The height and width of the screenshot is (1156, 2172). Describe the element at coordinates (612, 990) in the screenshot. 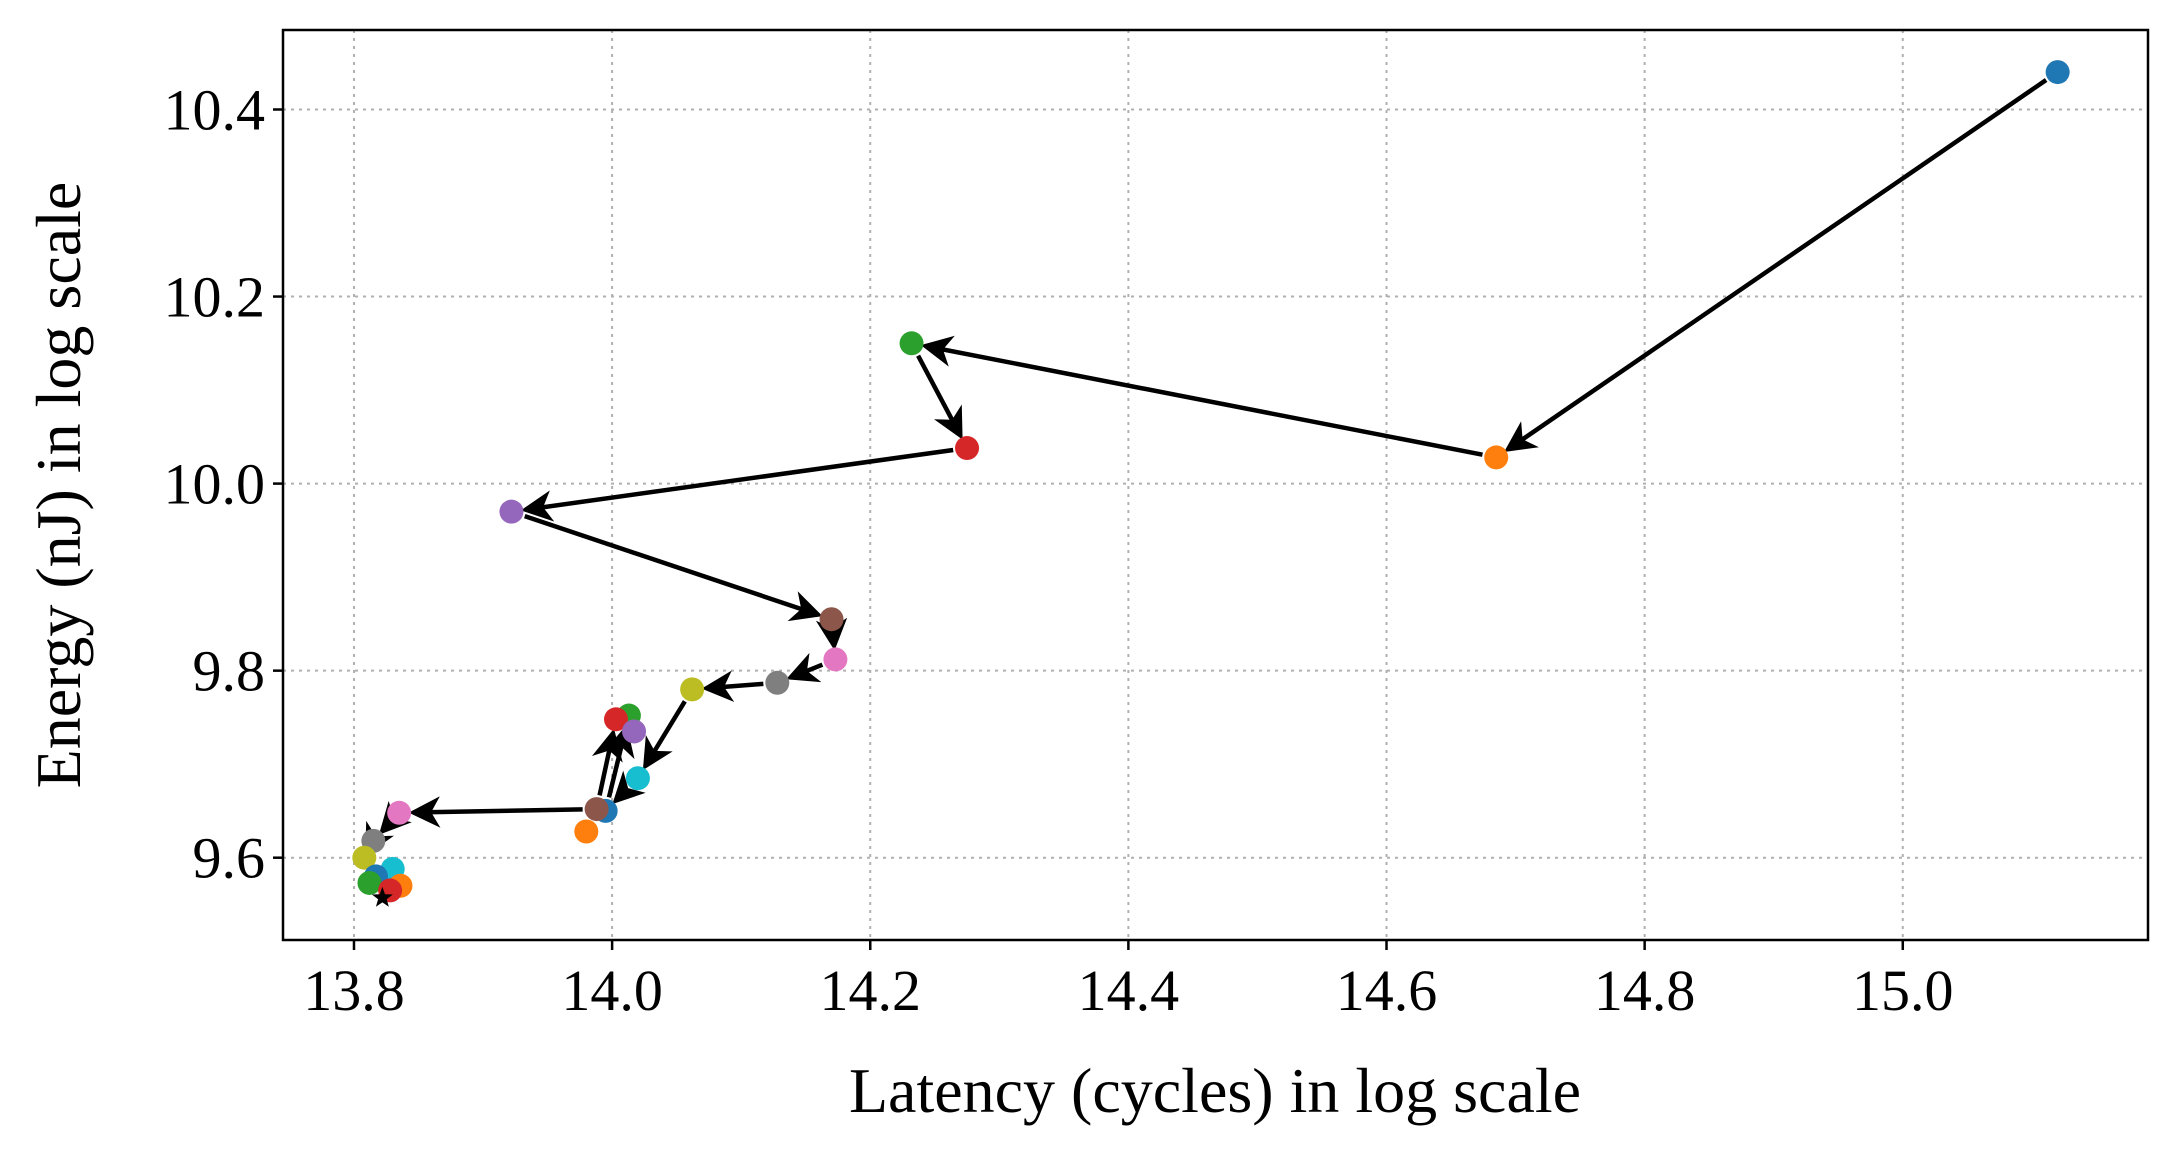

I see `x-tick-label: 14.0` at that location.